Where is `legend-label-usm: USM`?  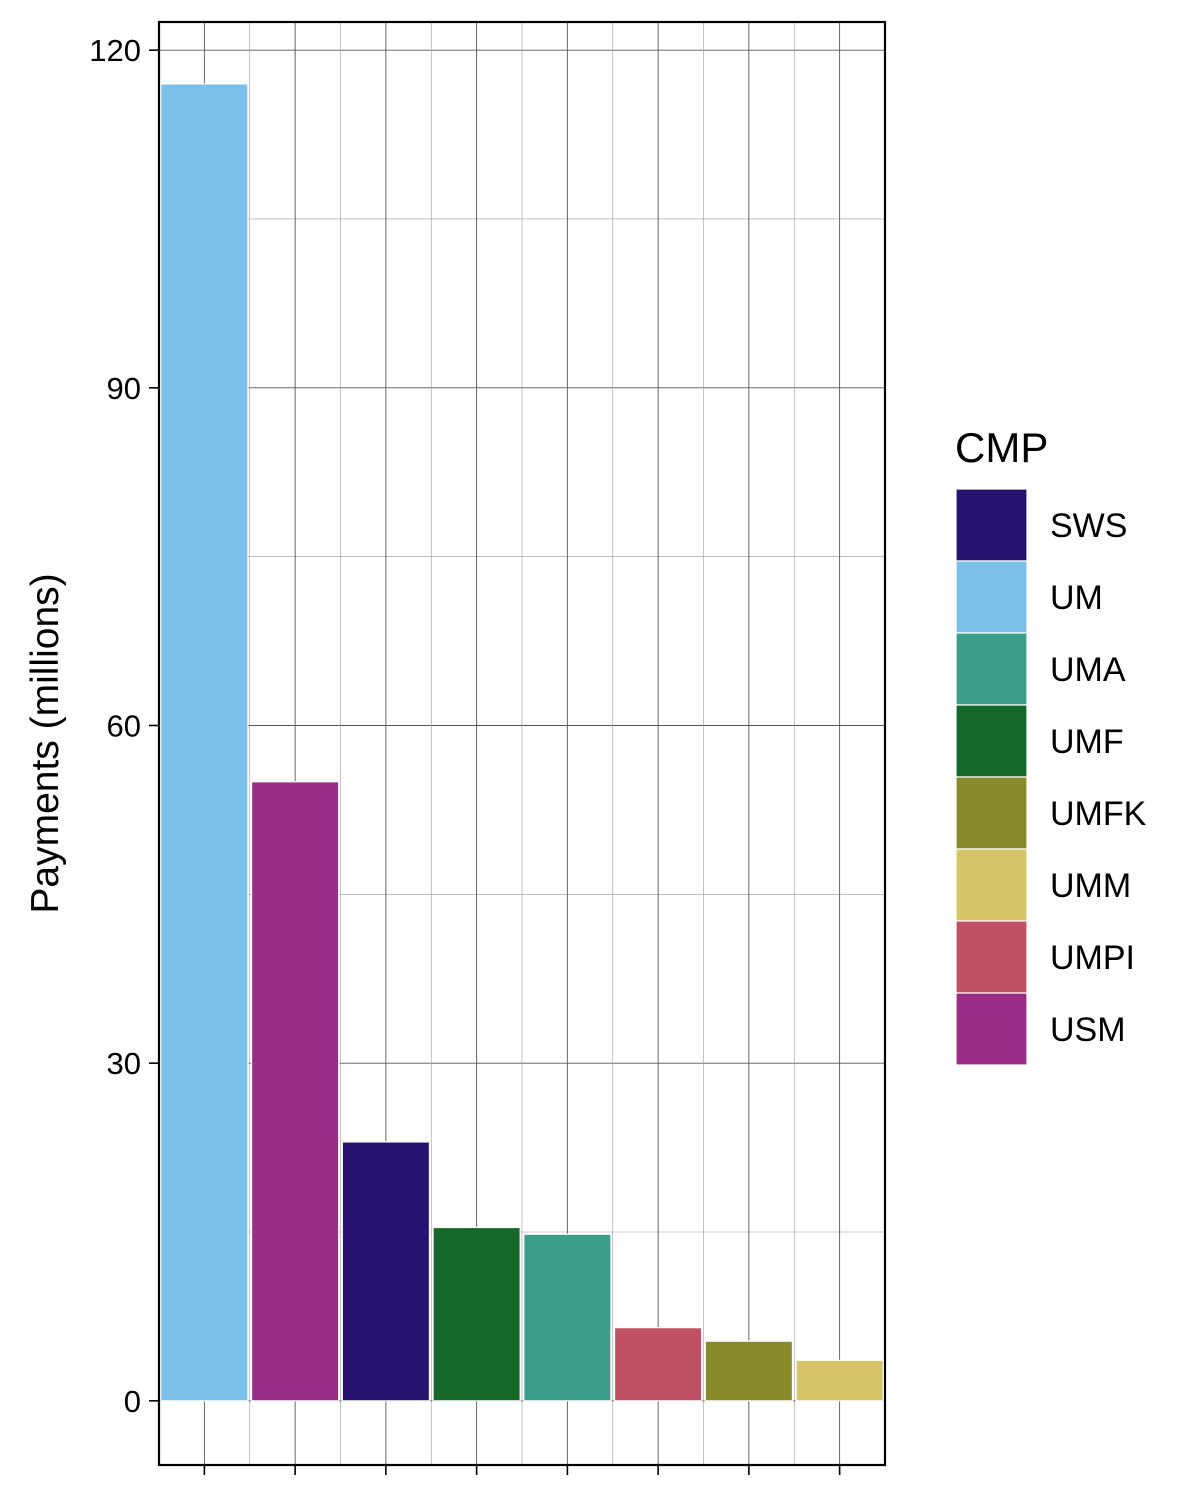
legend-label-usm: USM is located at coordinates (1088, 1030).